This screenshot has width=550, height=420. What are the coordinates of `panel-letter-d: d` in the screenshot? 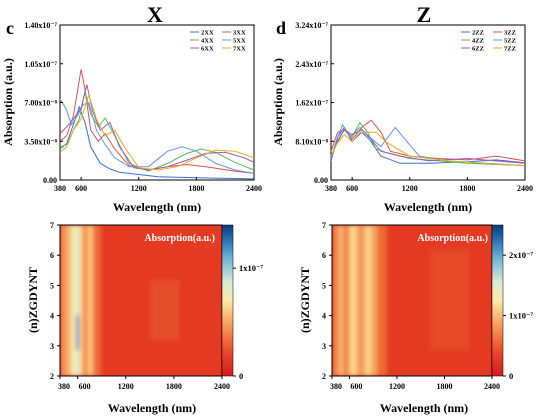 It's located at (281, 28).